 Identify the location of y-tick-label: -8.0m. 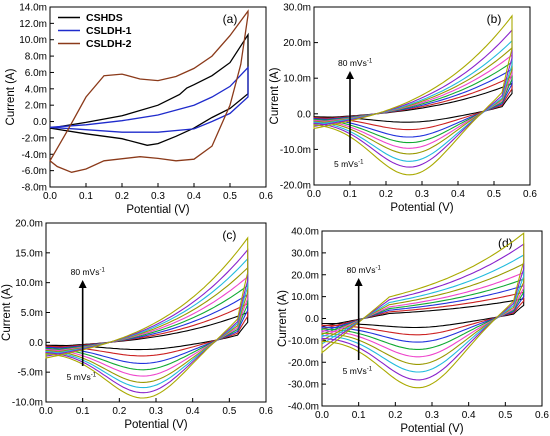
(34, 188).